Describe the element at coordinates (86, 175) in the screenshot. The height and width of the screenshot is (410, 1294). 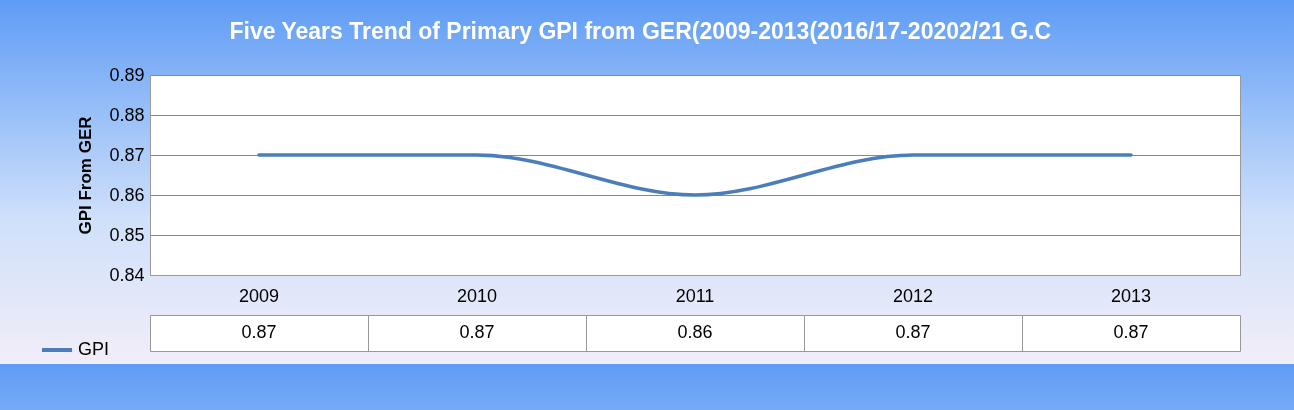
I see `y-axis-title: GPI From GER` at that location.